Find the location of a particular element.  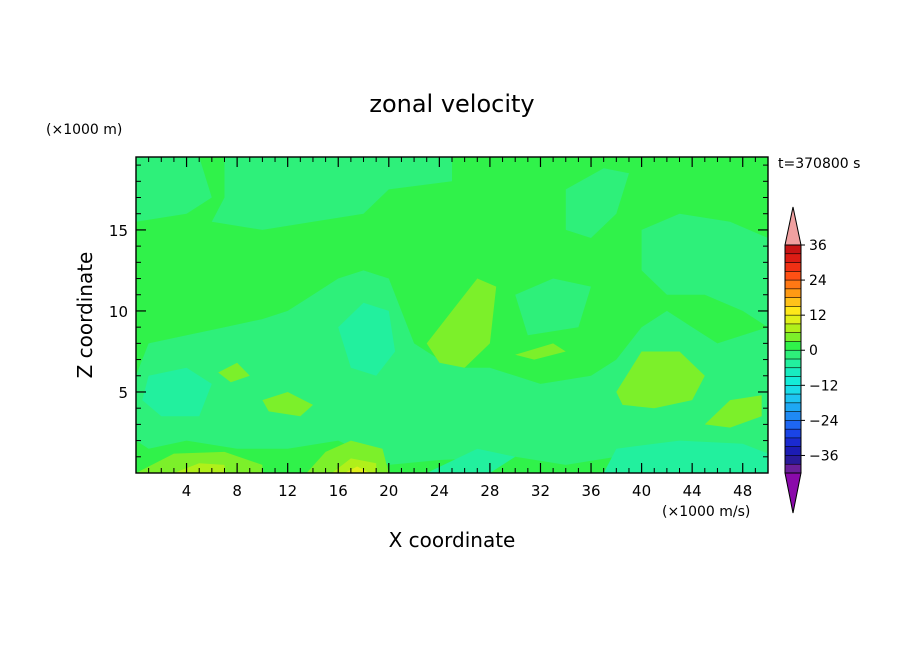

colorbar-tick-label: −36 is located at coordinates (824, 456).